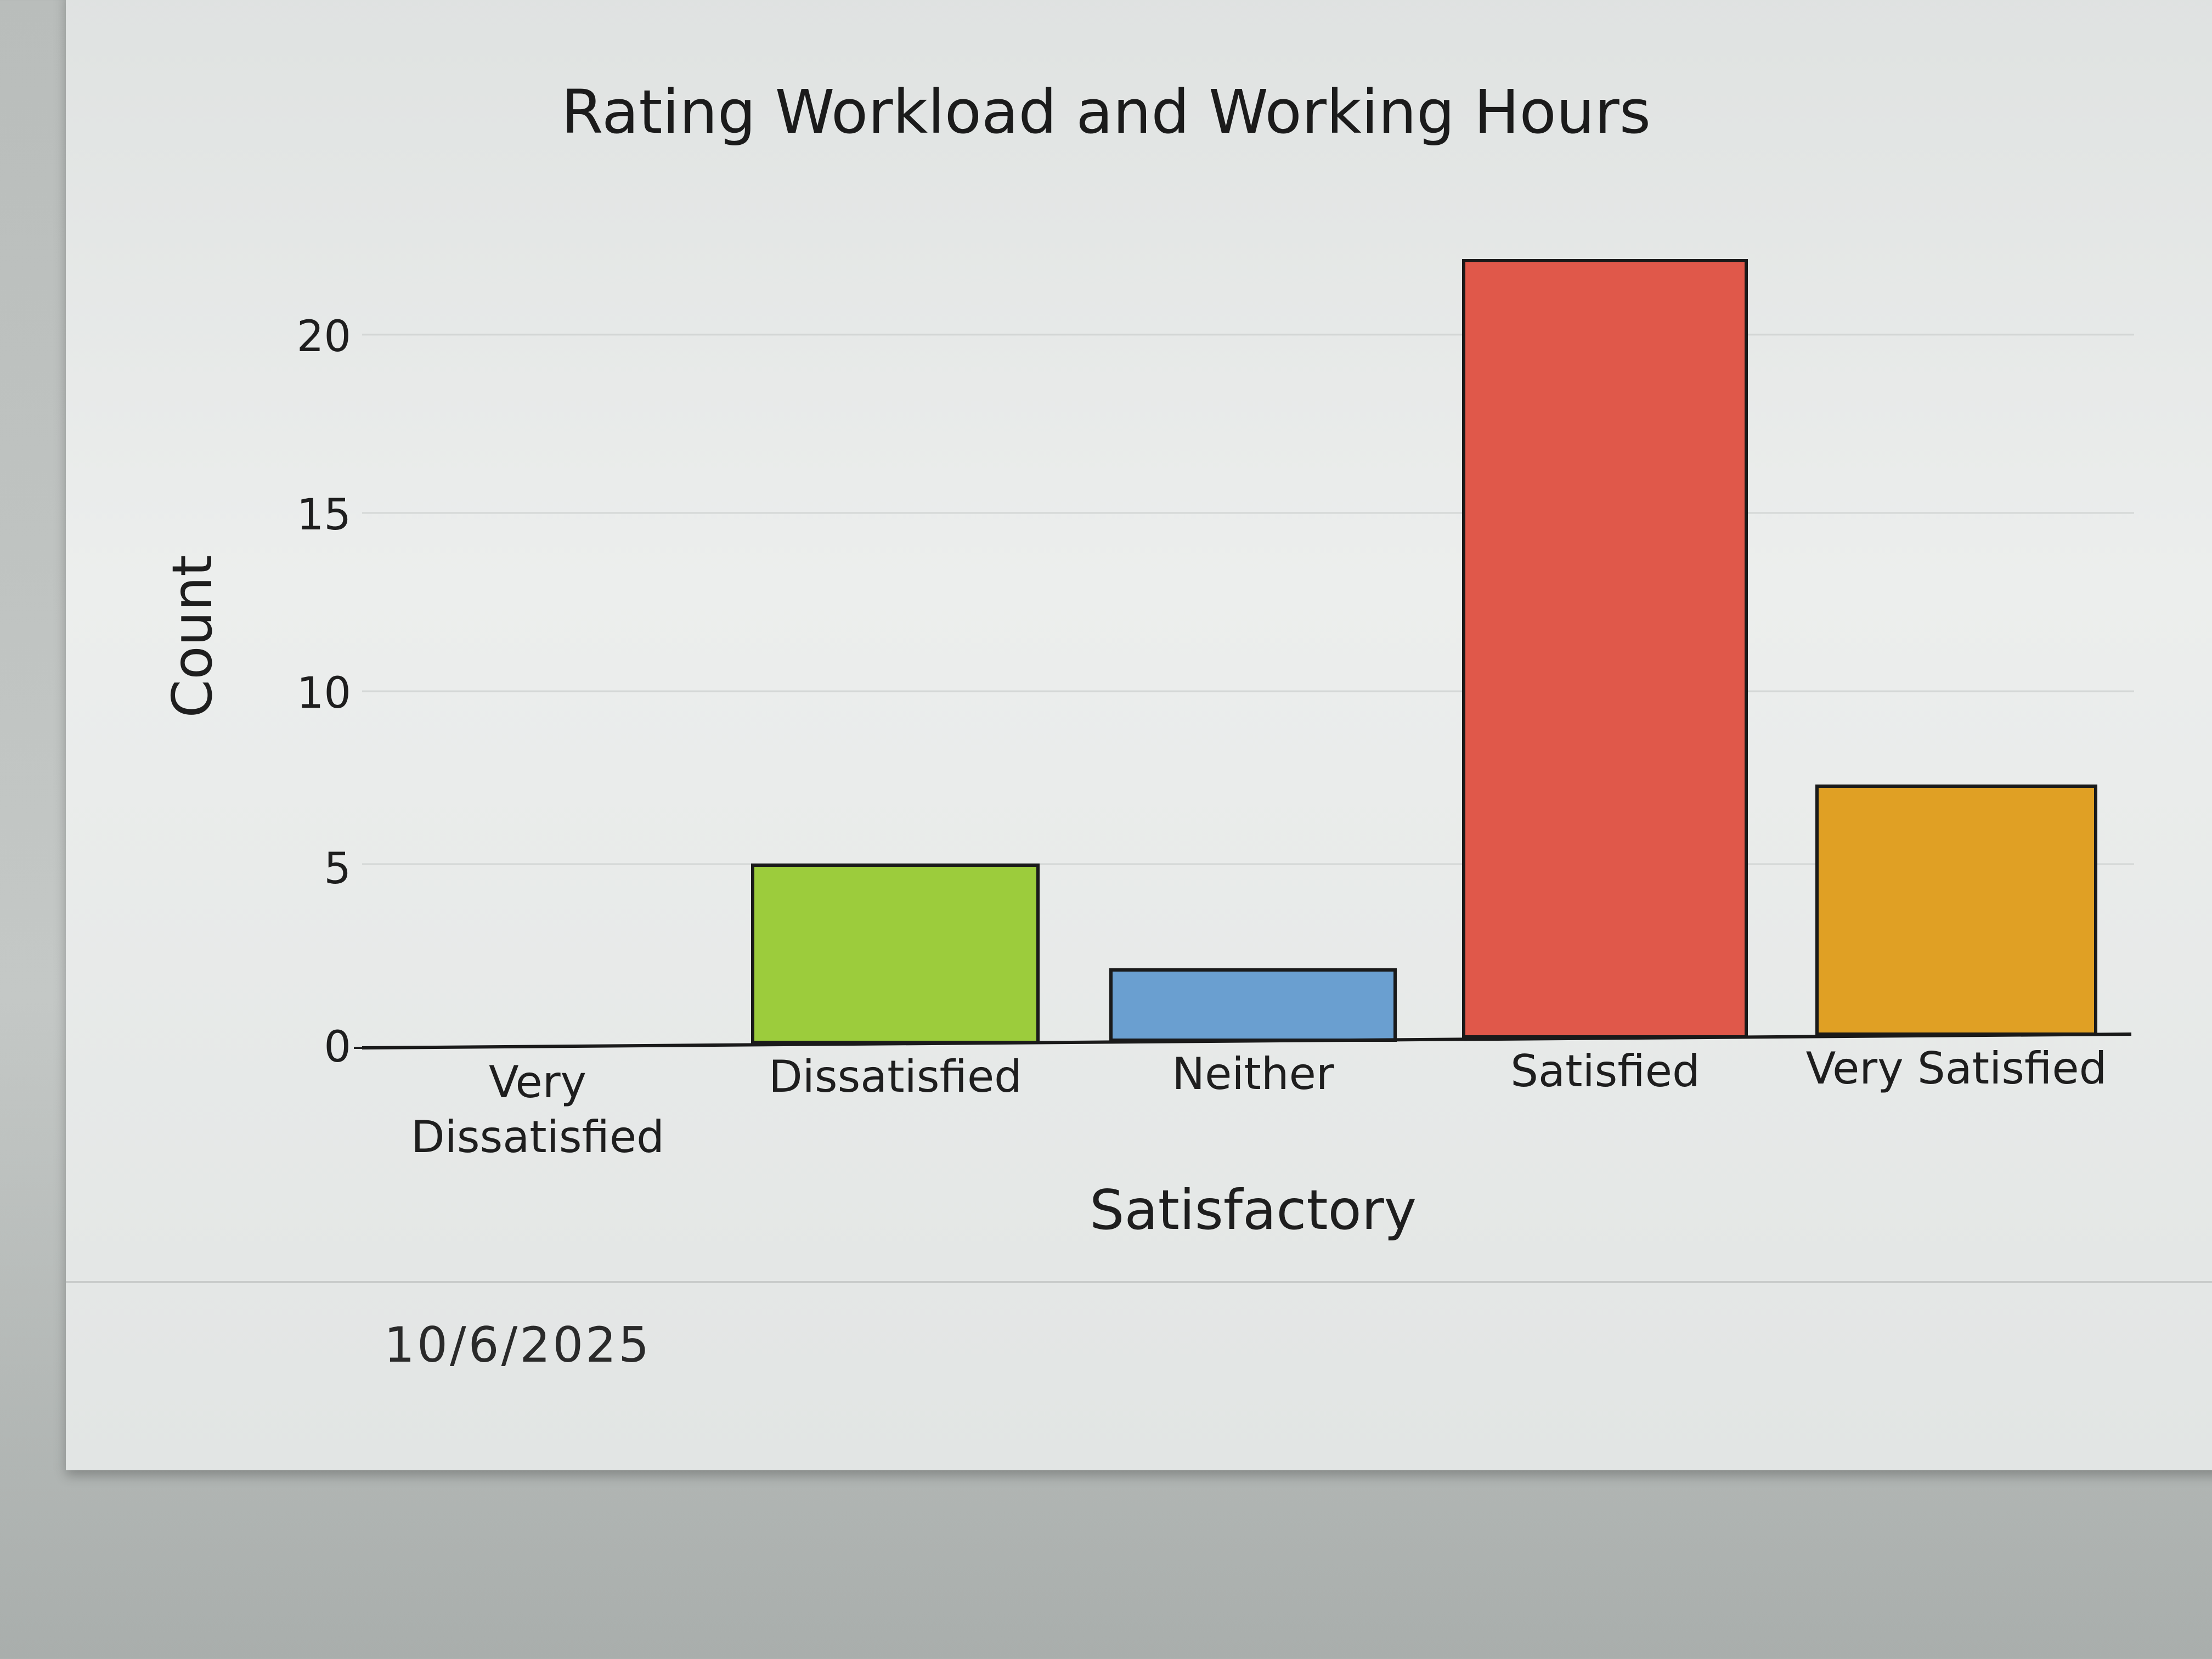 This screenshot has height=1659, width=2212. What do you see at coordinates (895, 954) in the screenshot?
I see `bar-dissatisfied` at bounding box center [895, 954].